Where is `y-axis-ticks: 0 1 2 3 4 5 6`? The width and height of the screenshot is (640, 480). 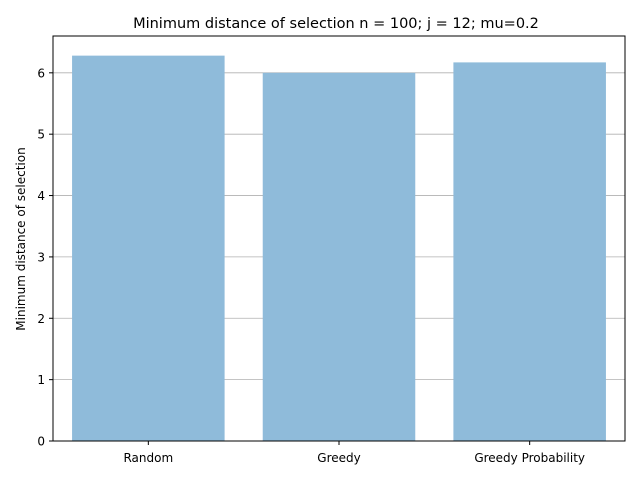 y-axis-ticks: 0 1 2 3 4 5 6 is located at coordinates (45, 257).